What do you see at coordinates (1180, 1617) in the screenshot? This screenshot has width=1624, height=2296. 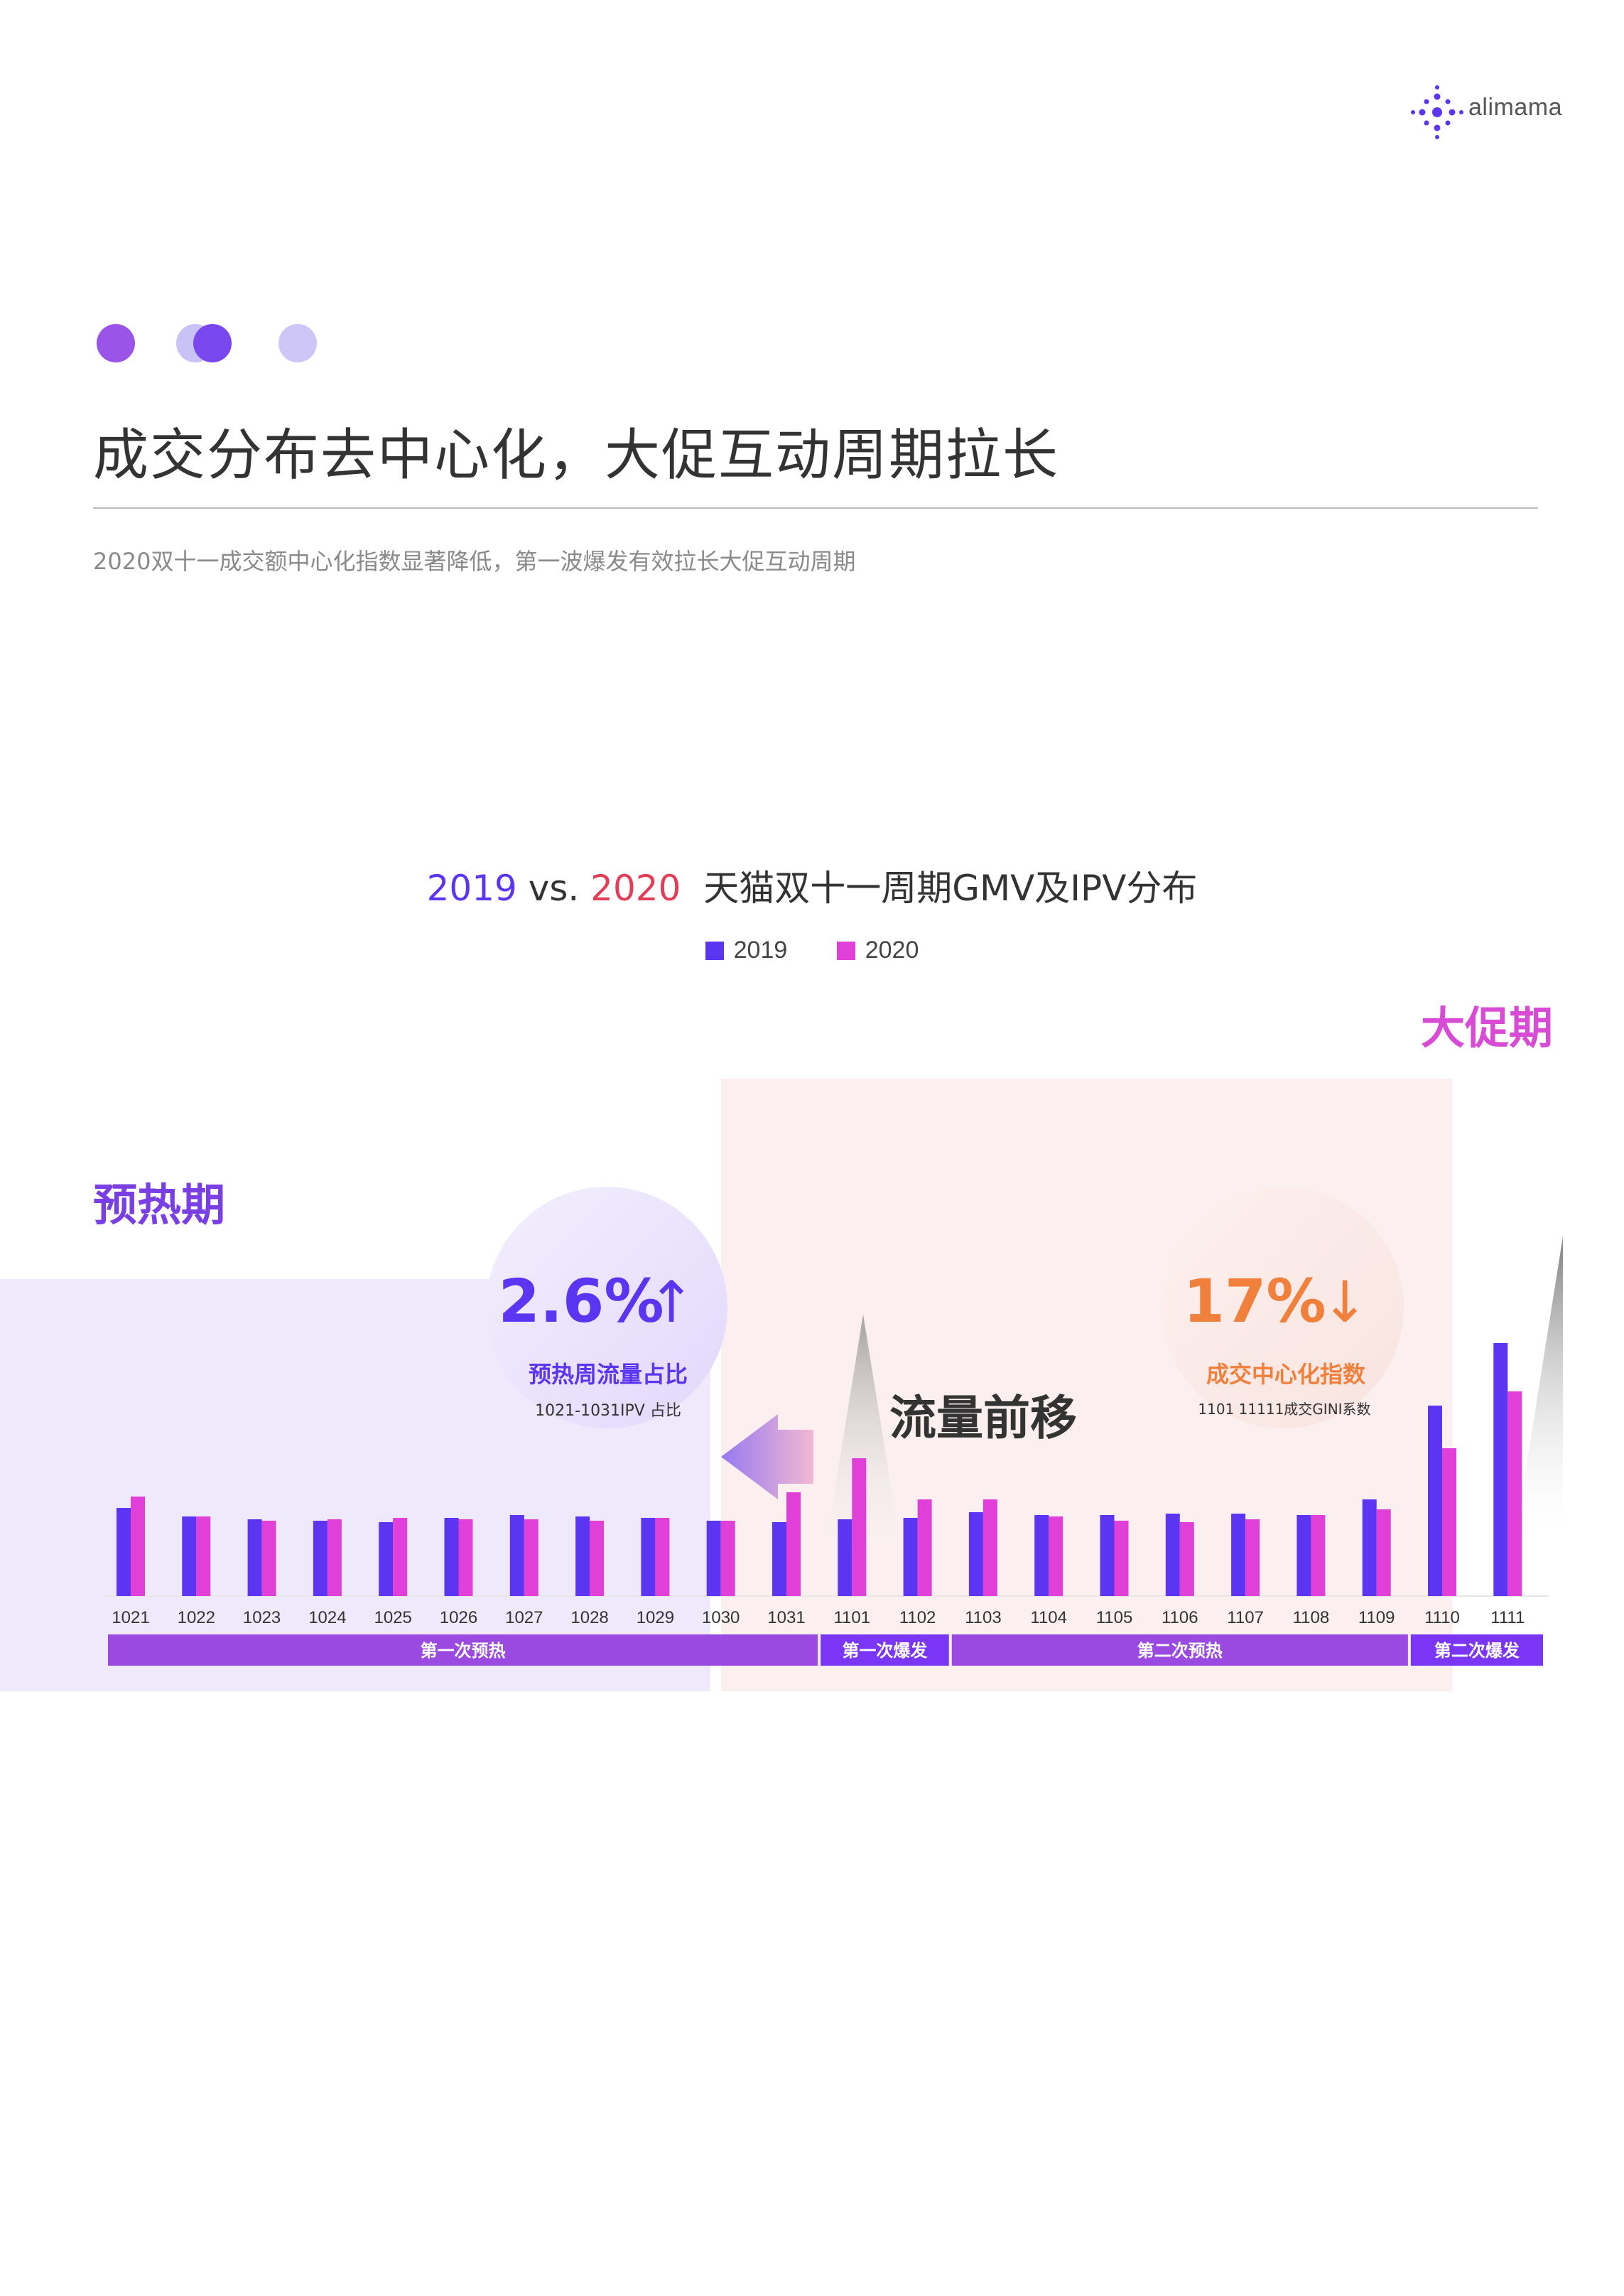 I see `x-tick-label: 1106` at bounding box center [1180, 1617].